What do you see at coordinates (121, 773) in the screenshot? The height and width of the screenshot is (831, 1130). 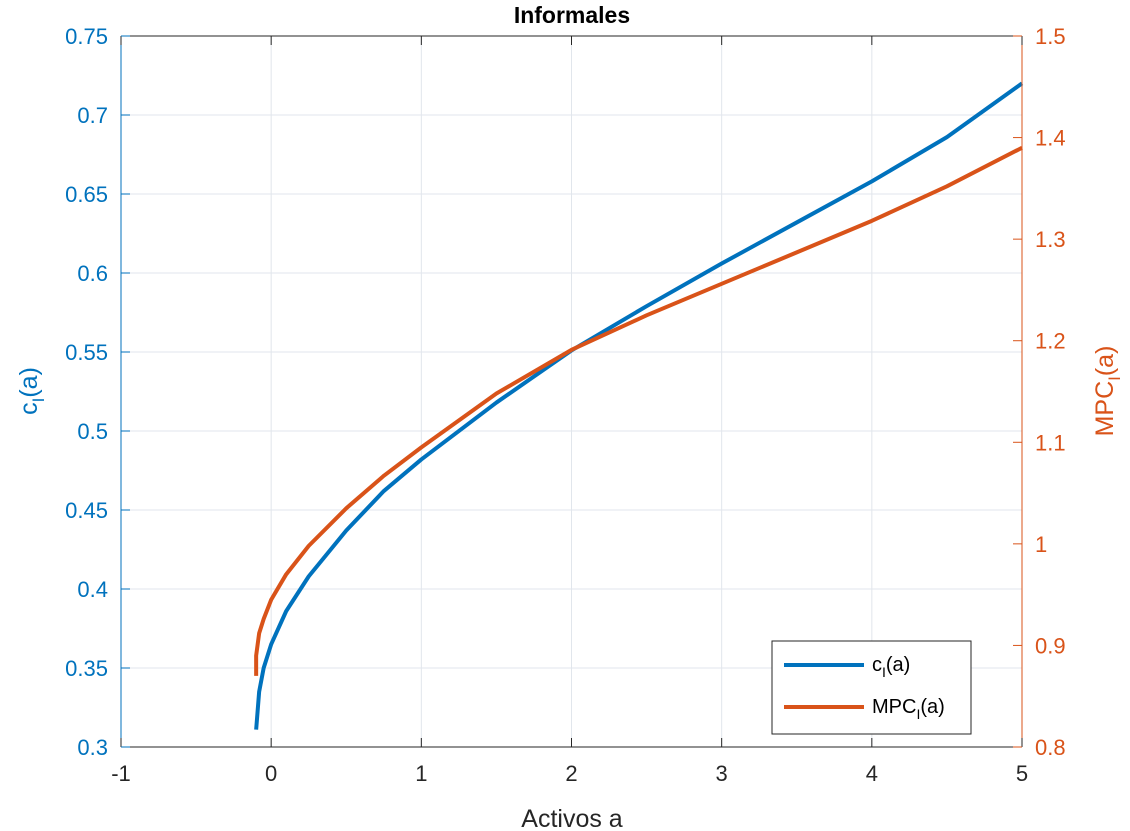 I see `x-tick-label: -1` at bounding box center [121, 773].